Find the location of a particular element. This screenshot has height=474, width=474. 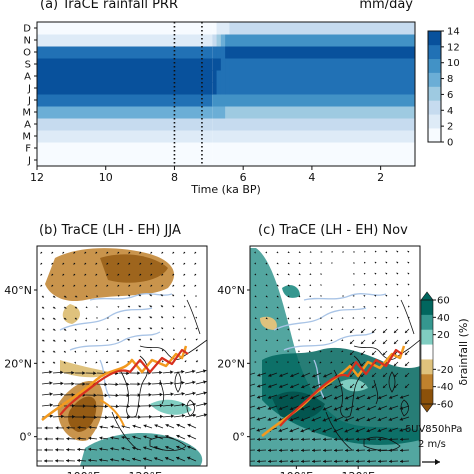

colorbar-tick-label: 8 is located at coordinates (450, 79).